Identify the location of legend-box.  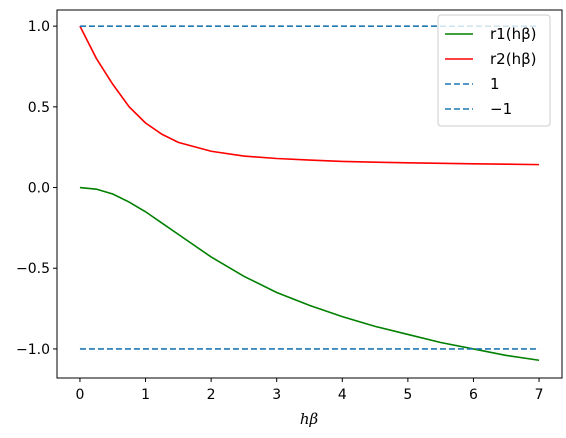
(494, 70).